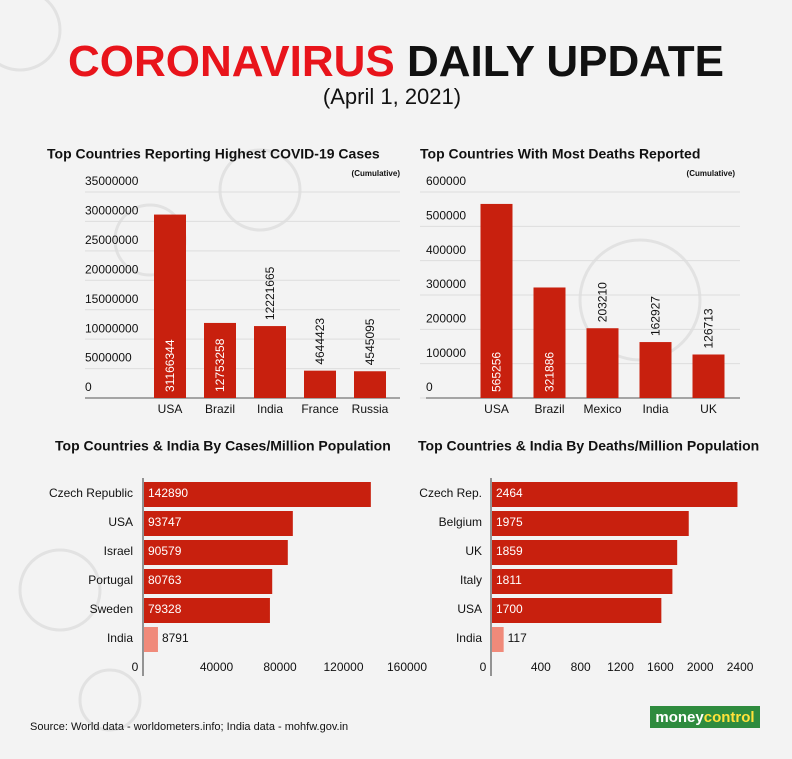  I want to click on value-label: 2464, so click(509, 493).